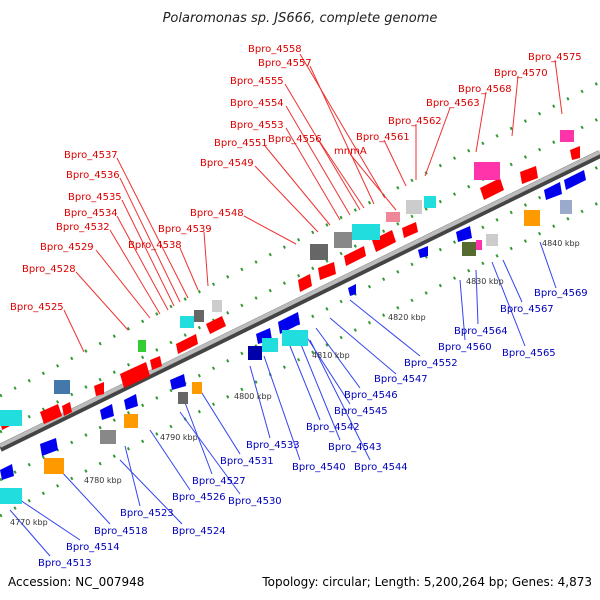 The image size is (600, 600). What do you see at coordinates (253, 396) in the screenshot?
I see `tick-label: 4800 kbp` at bounding box center [253, 396].